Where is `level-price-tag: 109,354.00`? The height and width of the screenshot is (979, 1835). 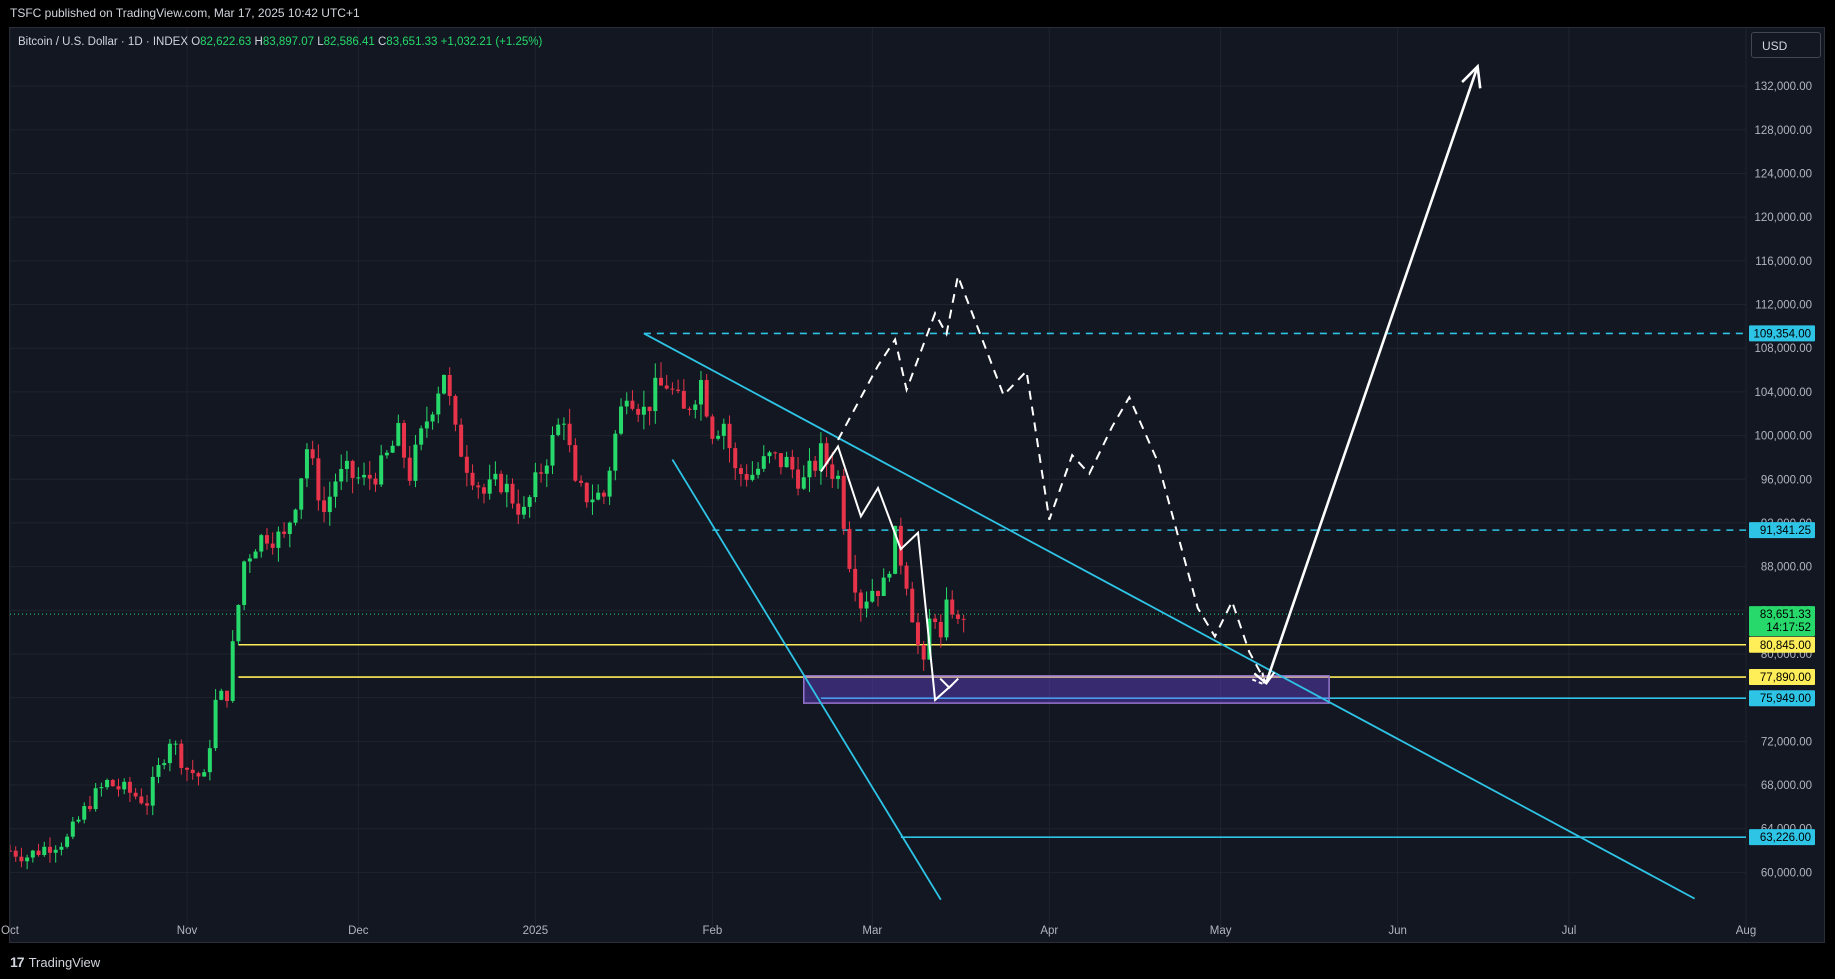 level-price-tag: 109,354.00 is located at coordinates (1782, 334).